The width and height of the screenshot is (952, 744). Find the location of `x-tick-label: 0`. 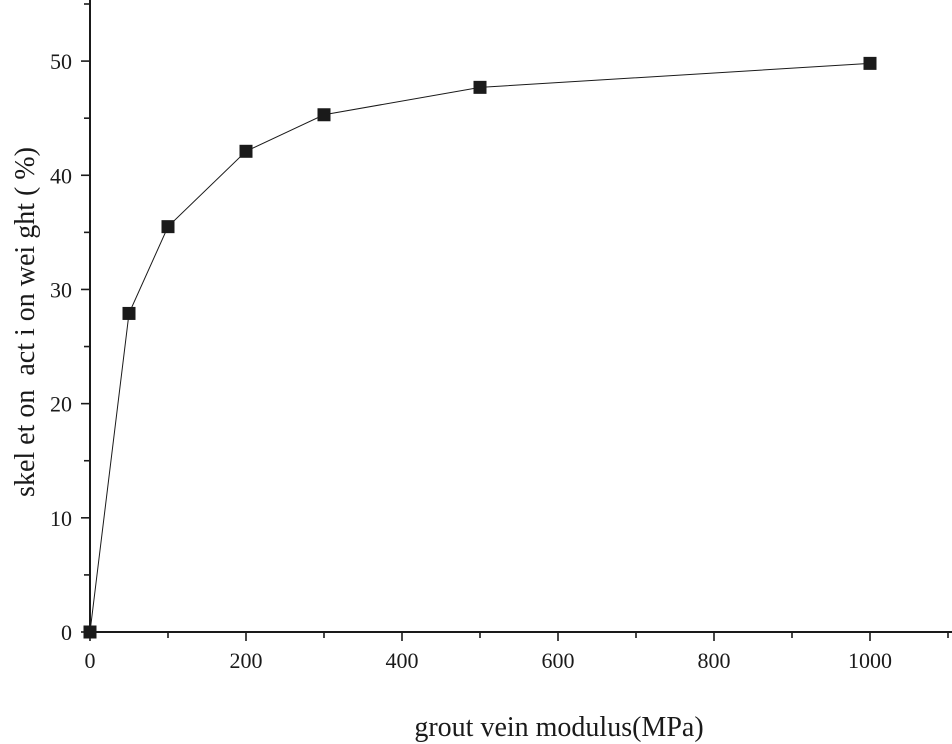

x-tick-label: 0 is located at coordinates (90, 660).